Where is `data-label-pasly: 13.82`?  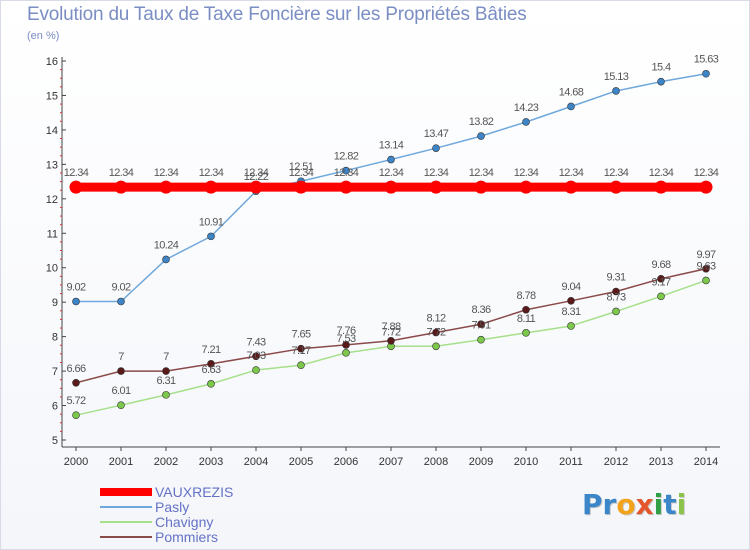 data-label-pasly: 13.82 is located at coordinates (481, 122).